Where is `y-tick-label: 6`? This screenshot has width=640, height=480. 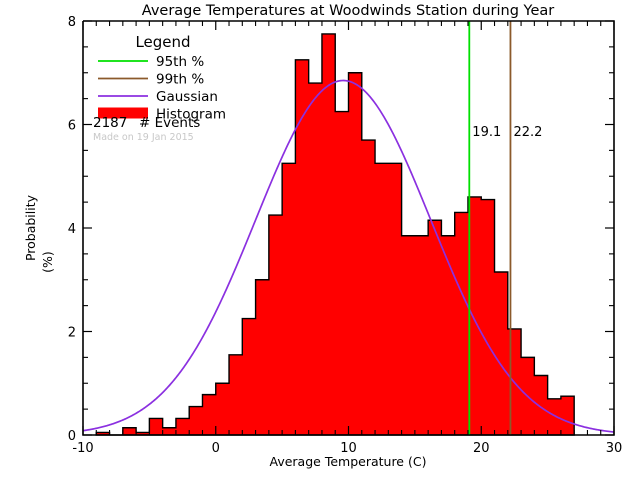 y-tick-label: 6 is located at coordinates (72, 126).